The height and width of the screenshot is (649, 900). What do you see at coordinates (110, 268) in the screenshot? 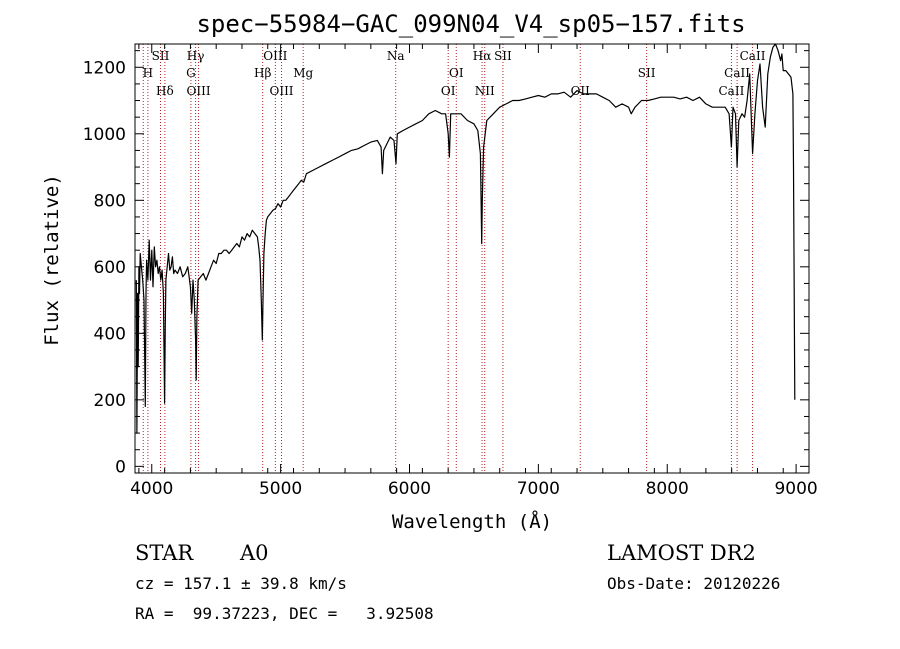
I see `y-tick-label-3: 600` at bounding box center [110, 268].